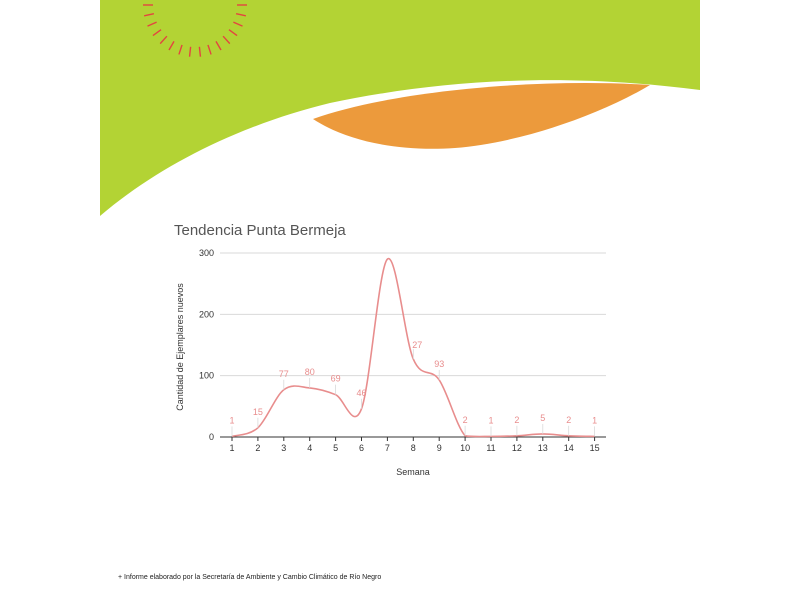 This screenshot has height=600, width=800. What do you see at coordinates (361, 393) in the screenshot?
I see `data-label: 46` at bounding box center [361, 393].